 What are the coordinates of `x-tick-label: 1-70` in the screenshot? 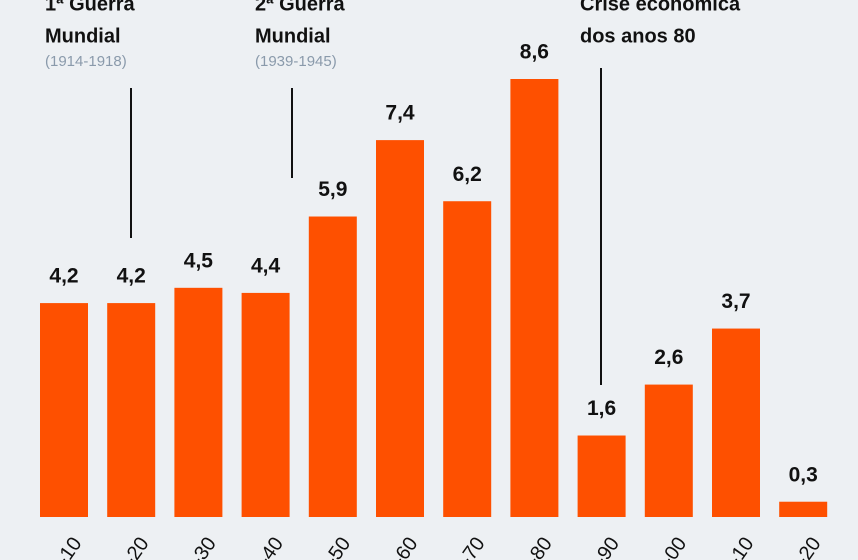 It's located at (469, 546).